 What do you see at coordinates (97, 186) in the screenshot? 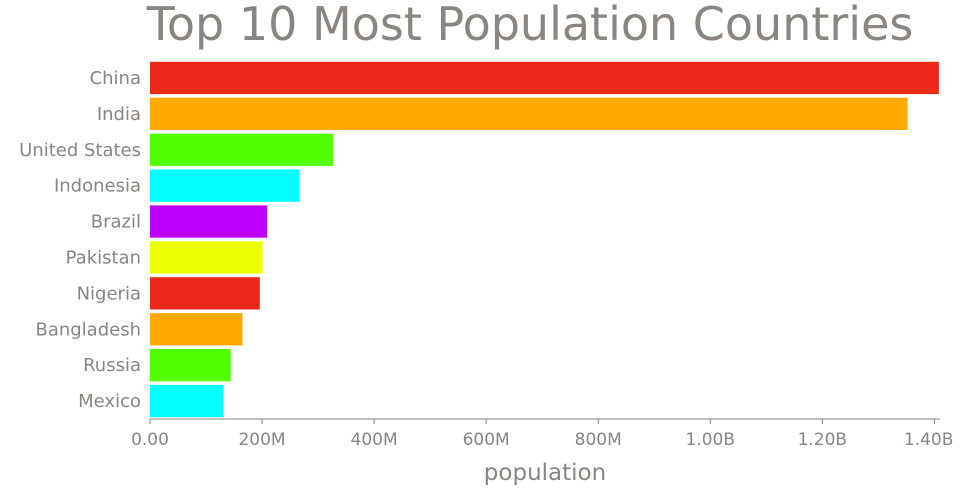
I see `category-label: Indonesia` at bounding box center [97, 186].